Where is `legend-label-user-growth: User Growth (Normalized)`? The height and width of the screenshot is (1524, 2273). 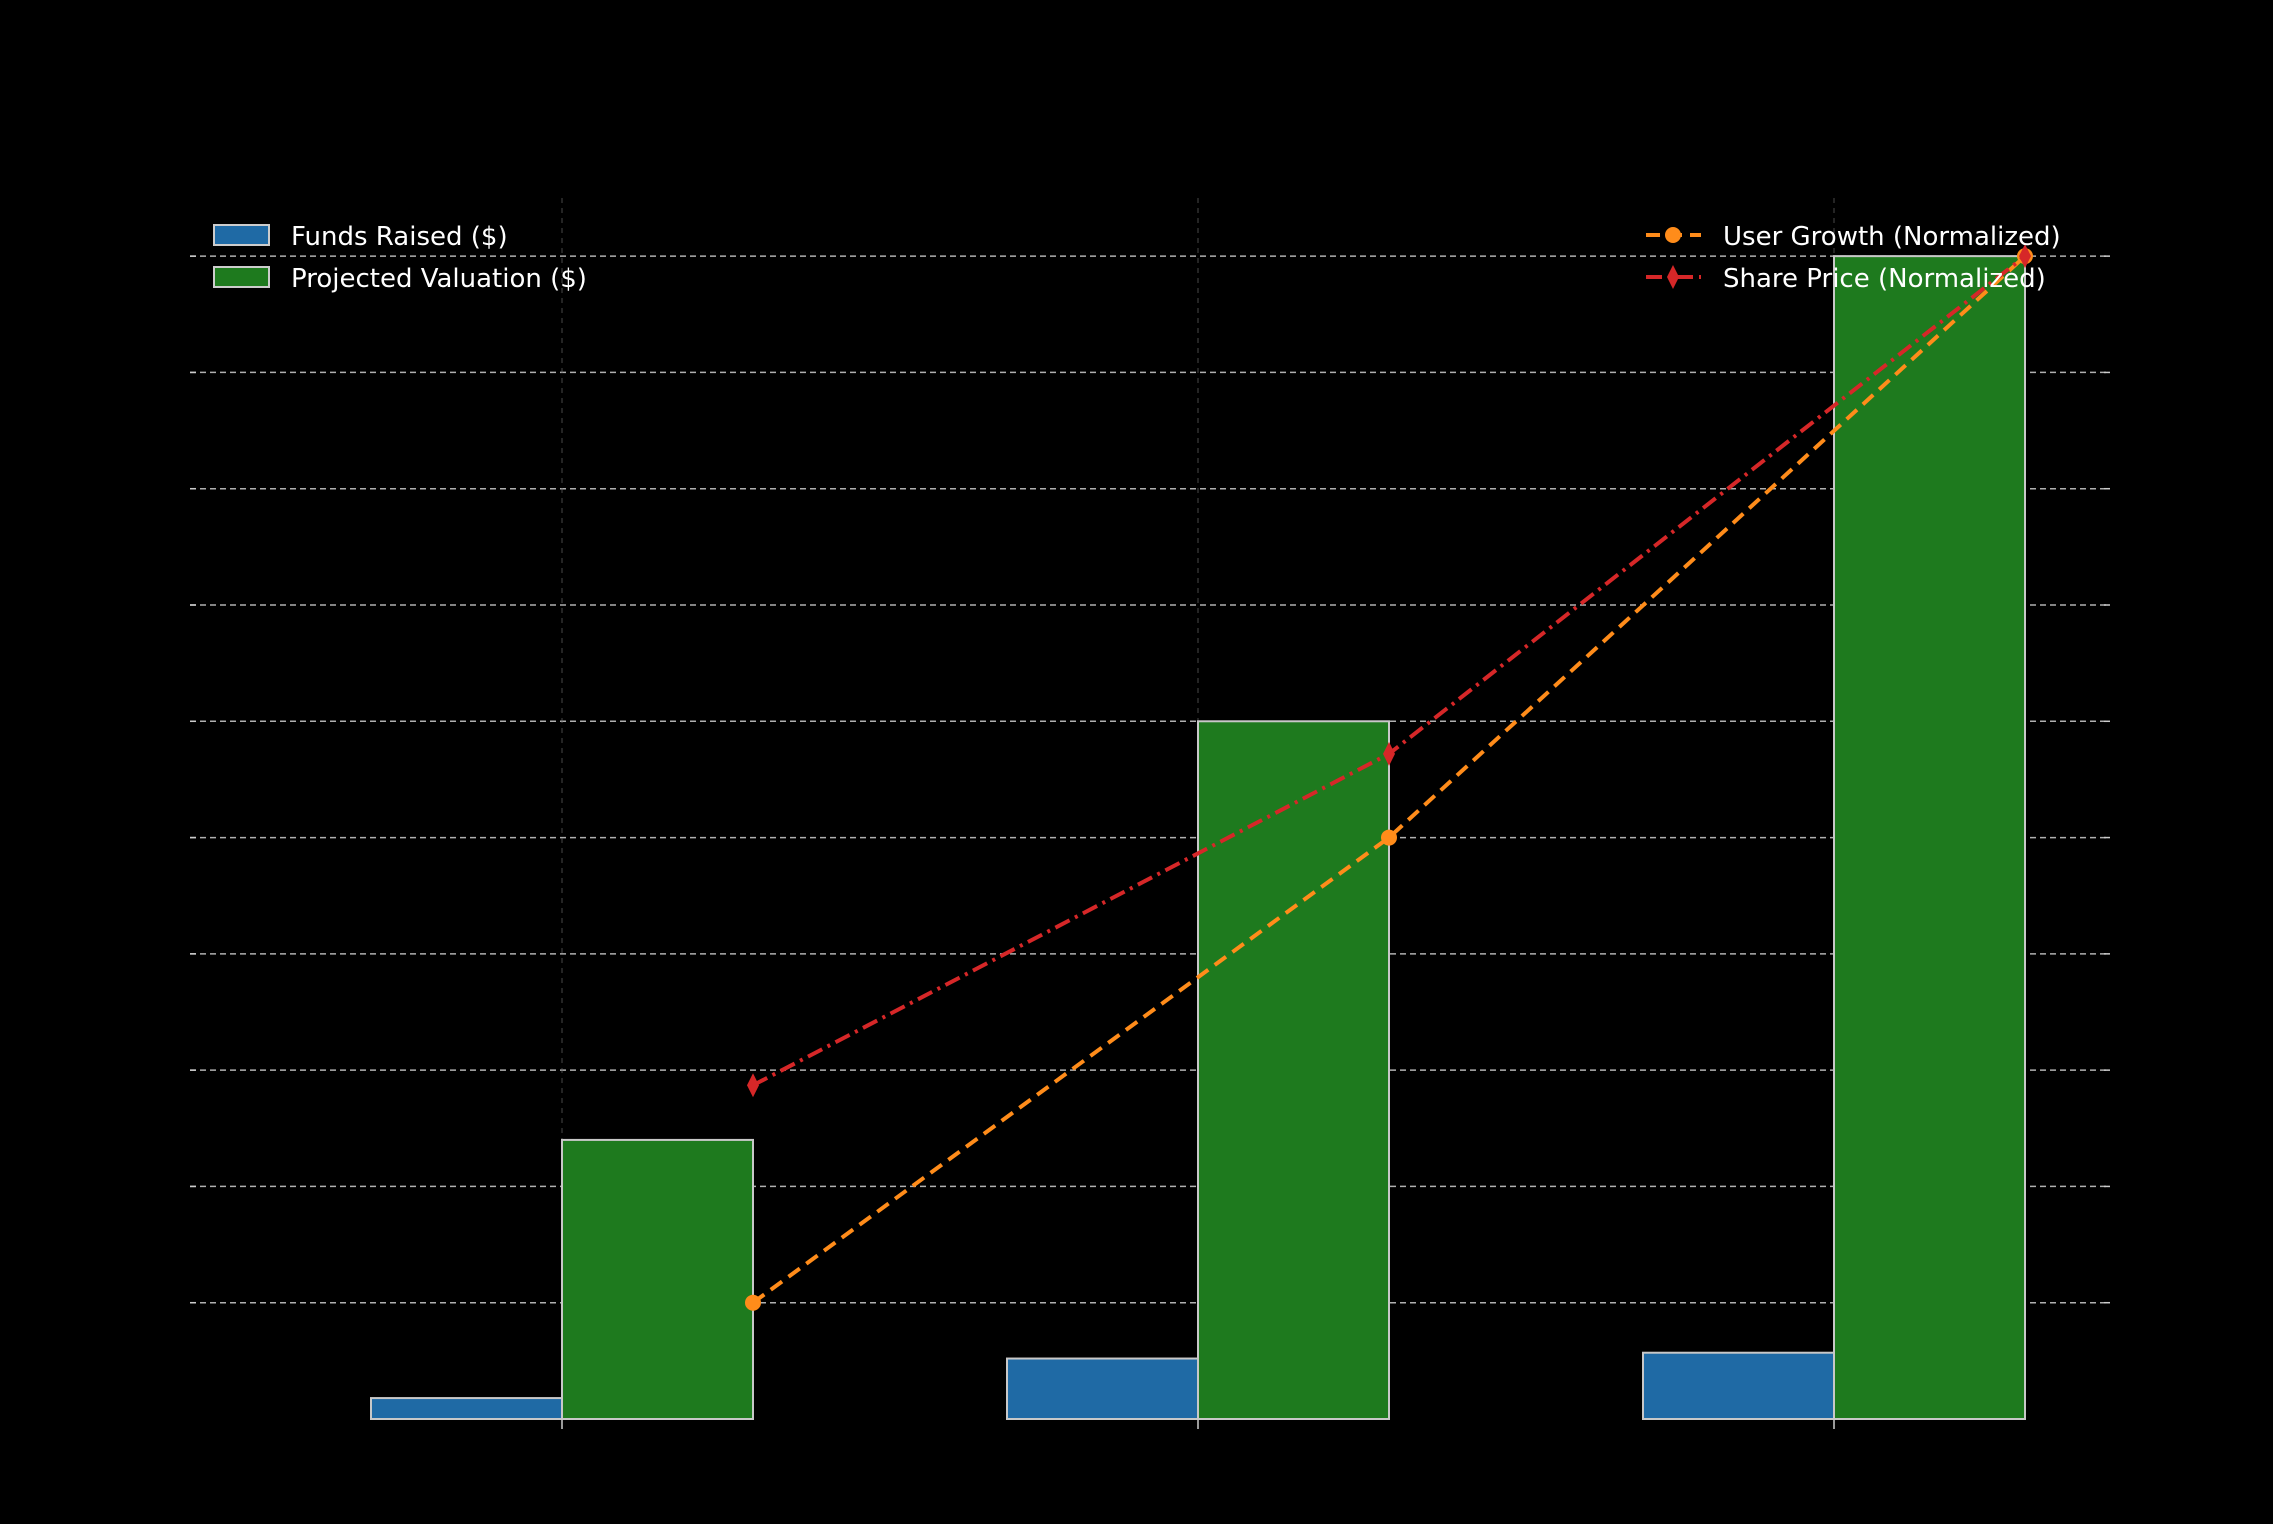
legend-label-user-growth: User Growth (Normalized) is located at coordinates (1892, 237).